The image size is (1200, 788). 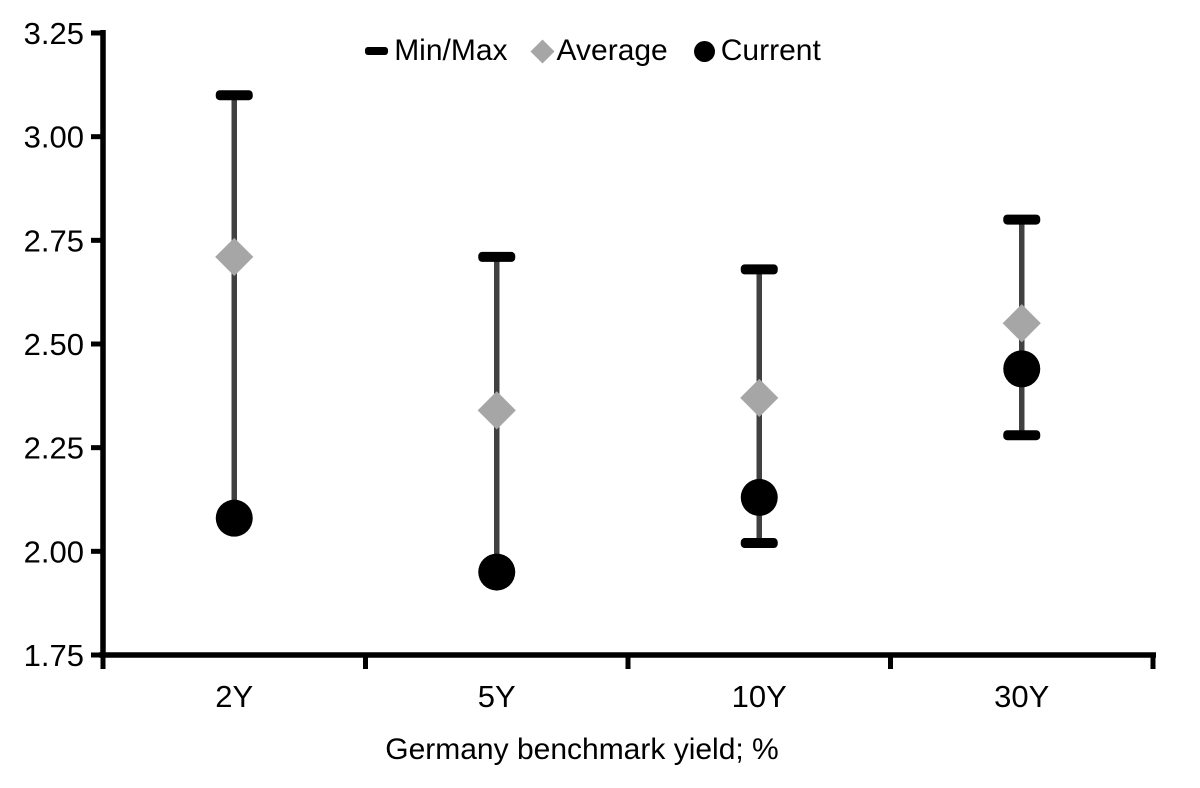 What do you see at coordinates (54, 240) in the screenshot?
I see `y-tick-label: 2.75` at bounding box center [54, 240].